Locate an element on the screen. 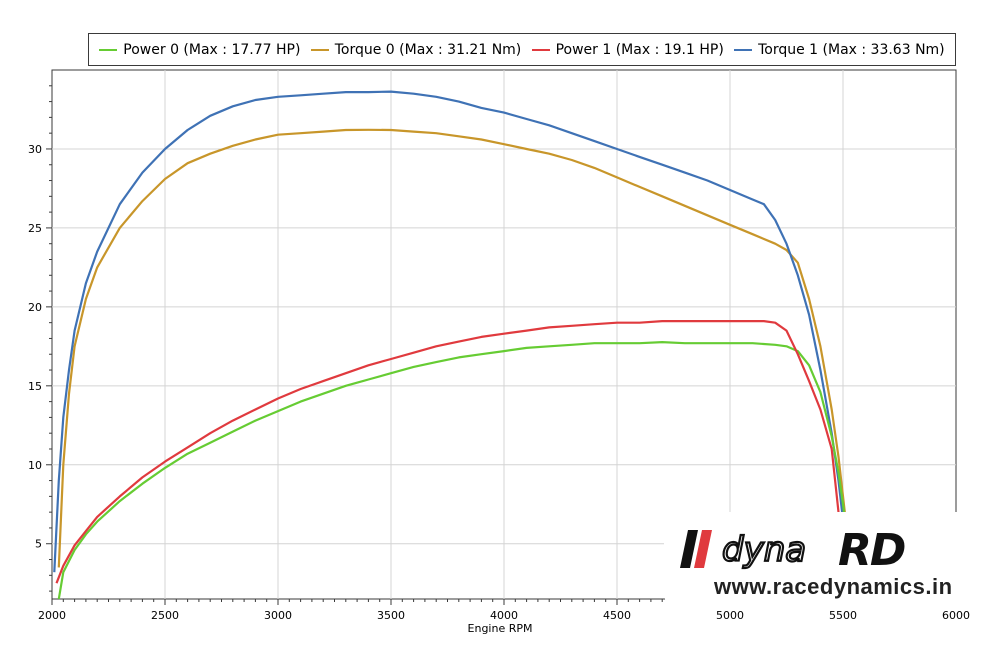 The height and width of the screenshot is (671, 1000). legend-item: Torque 0 (Max : 31.21 Nm) is located at coordinates (416, 49).